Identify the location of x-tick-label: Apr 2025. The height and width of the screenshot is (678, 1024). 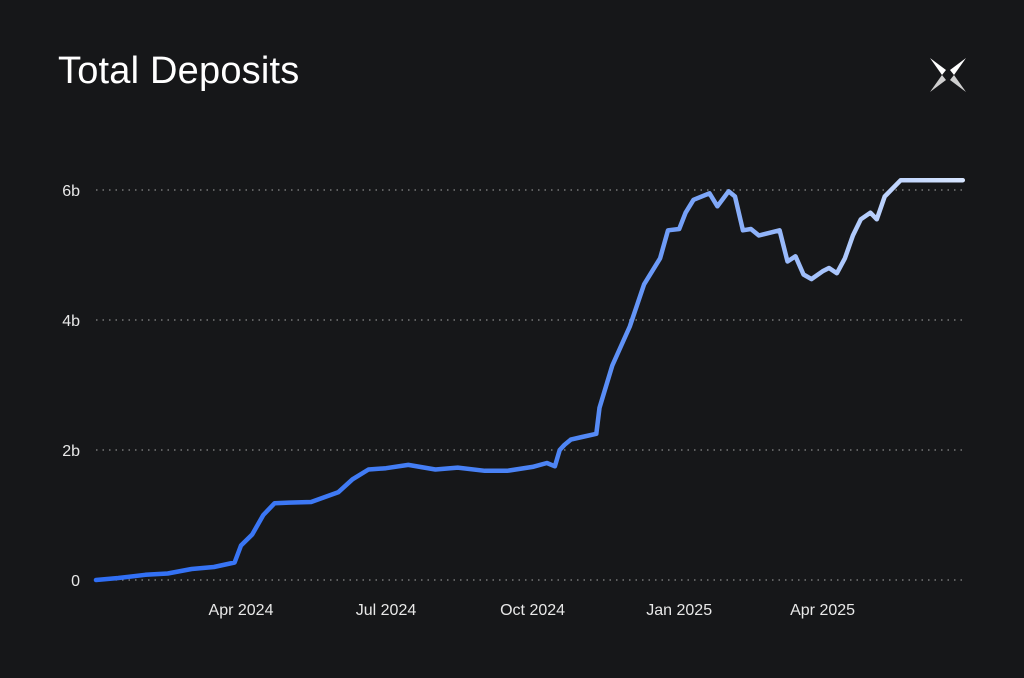
(822, 610).